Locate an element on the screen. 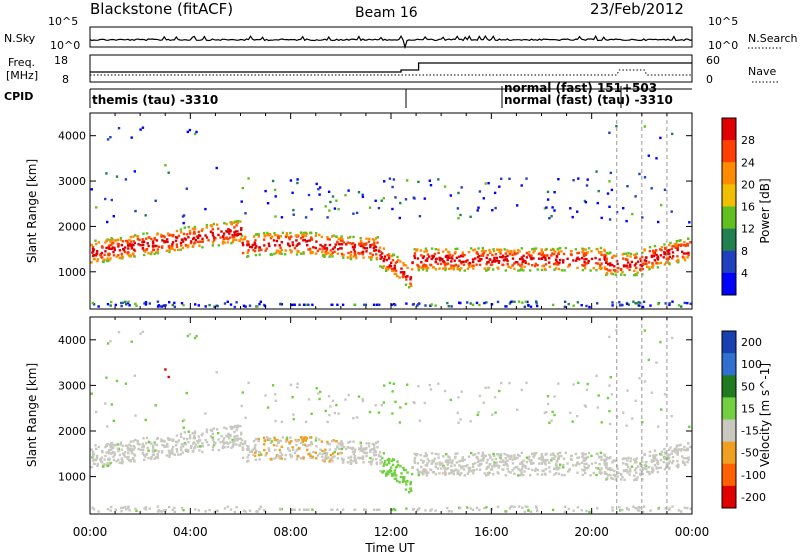 This screenshot has width=800, height=554. cpid-left-text: themis (tau) -3310 is located at coordinates (155, 100).